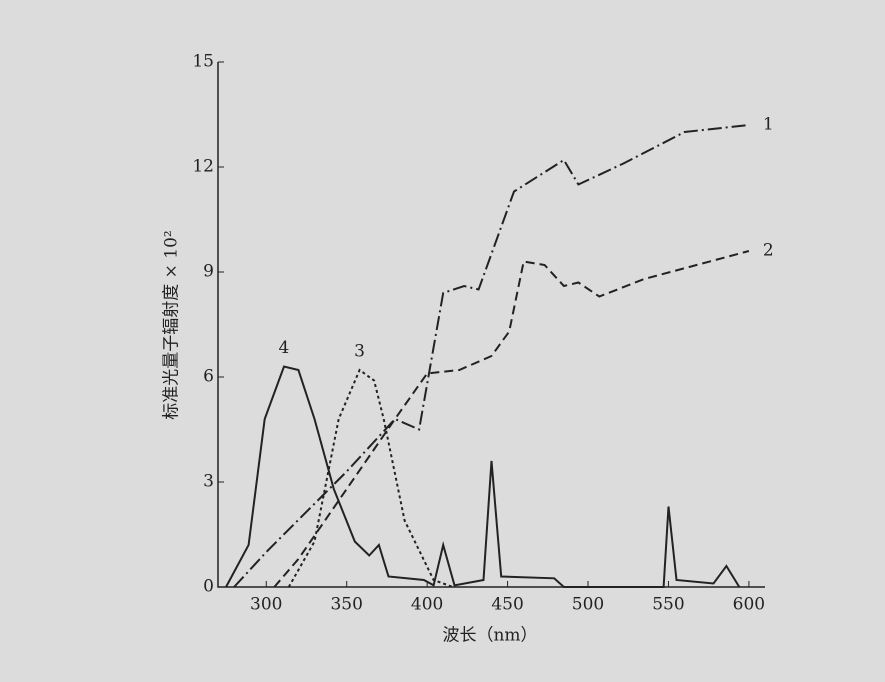 This screenshot has width=885, height=682. Describe the element at coordinates (768, 251) in the screenshot. I see `series-label: 2` at that location.